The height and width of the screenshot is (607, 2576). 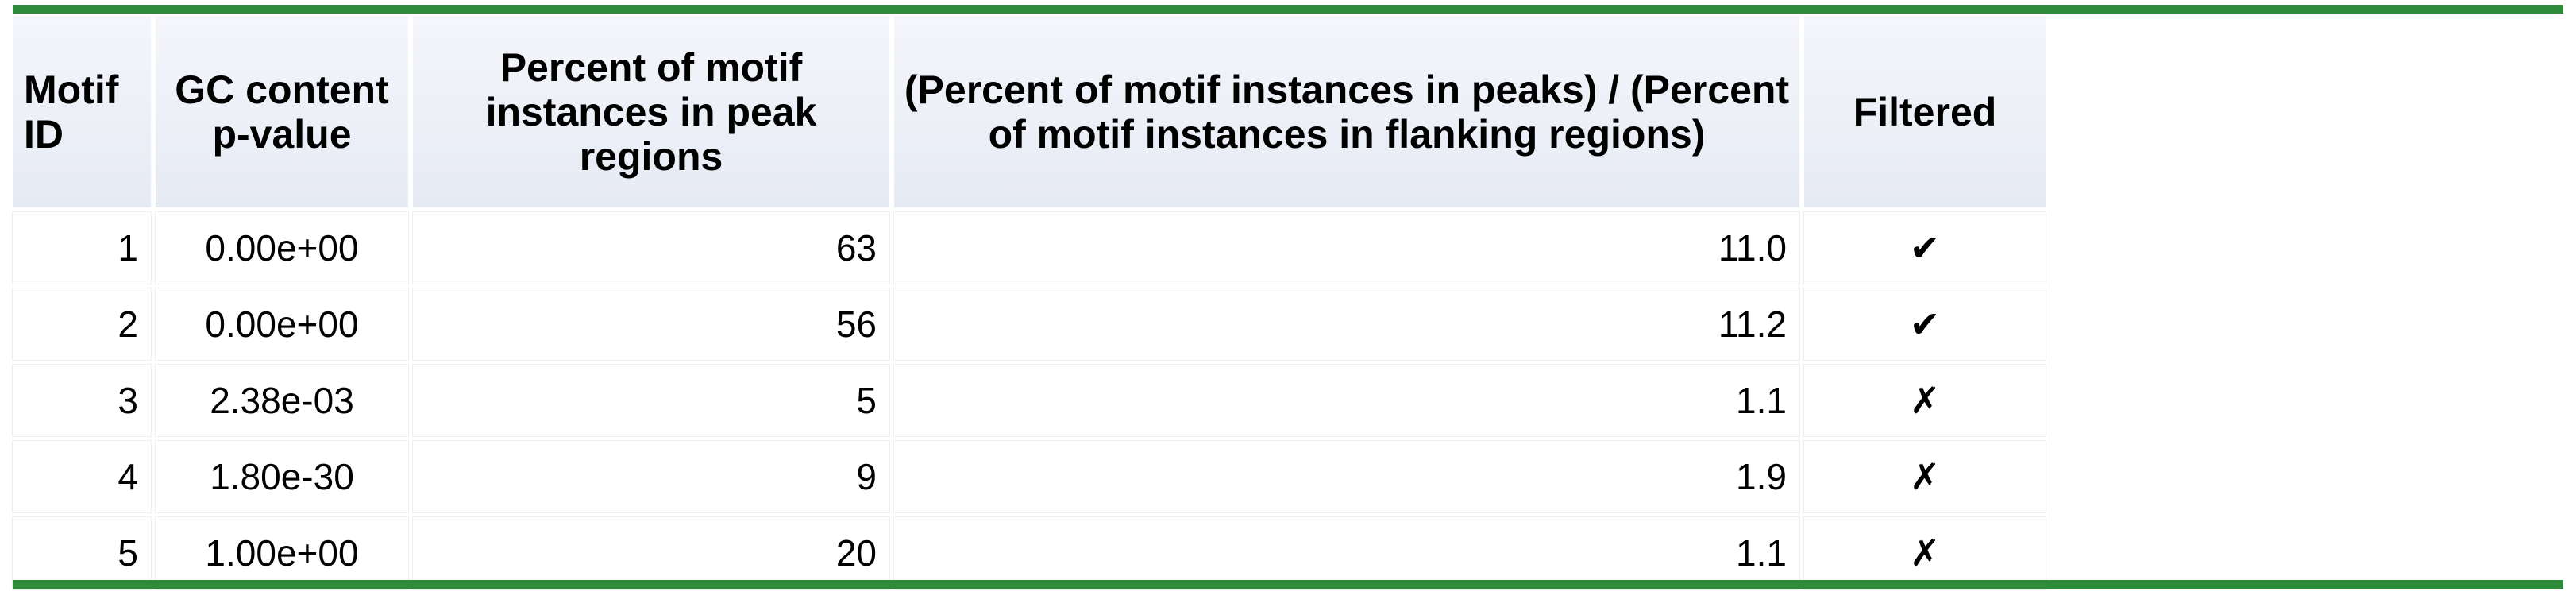 What do you see at coordinates (282, 112) in the screenshot?
I see `header-gc-content-pvalue: GC content p-value` at bounding box center [282, 112].